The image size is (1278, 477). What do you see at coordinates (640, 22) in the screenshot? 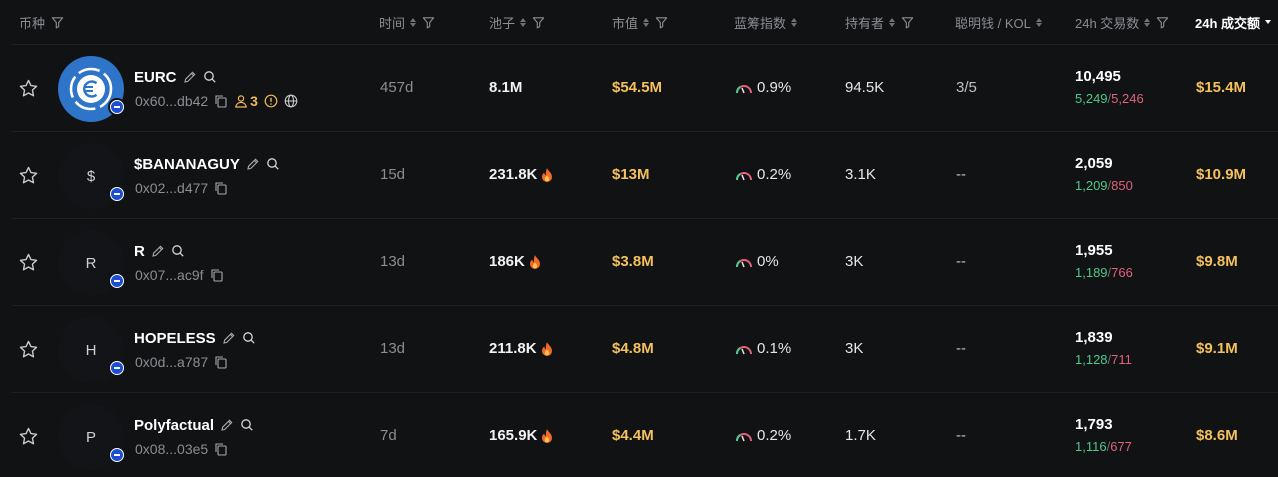
I see `header-market-cap: 市值` at bounding box center [640, 22].